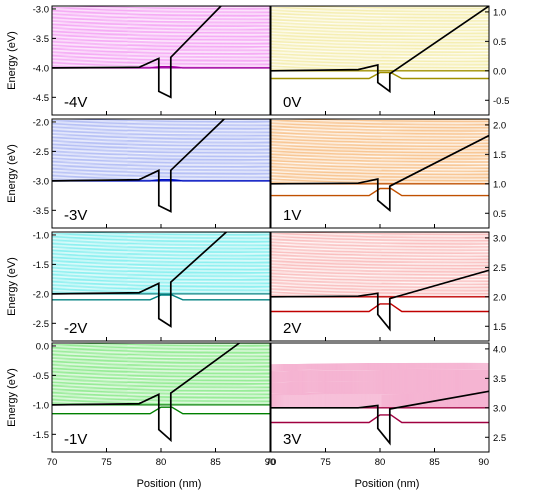 The height and width of the screenshot is (498, 550). I want to click on y-tick-label: -3.0, so click(41, 9).